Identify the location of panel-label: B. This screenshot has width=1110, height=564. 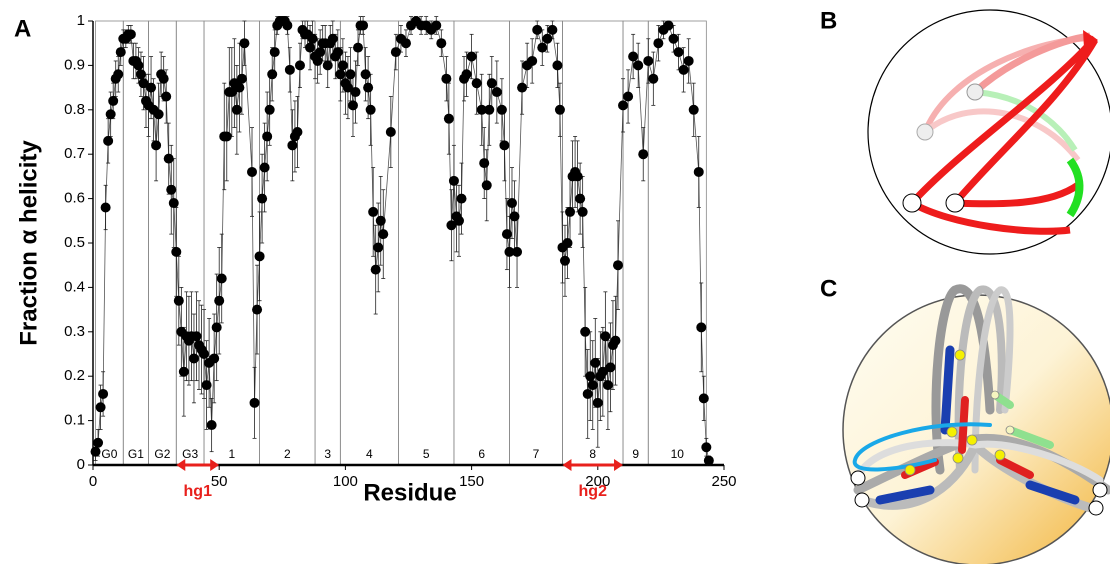
(828, 20).